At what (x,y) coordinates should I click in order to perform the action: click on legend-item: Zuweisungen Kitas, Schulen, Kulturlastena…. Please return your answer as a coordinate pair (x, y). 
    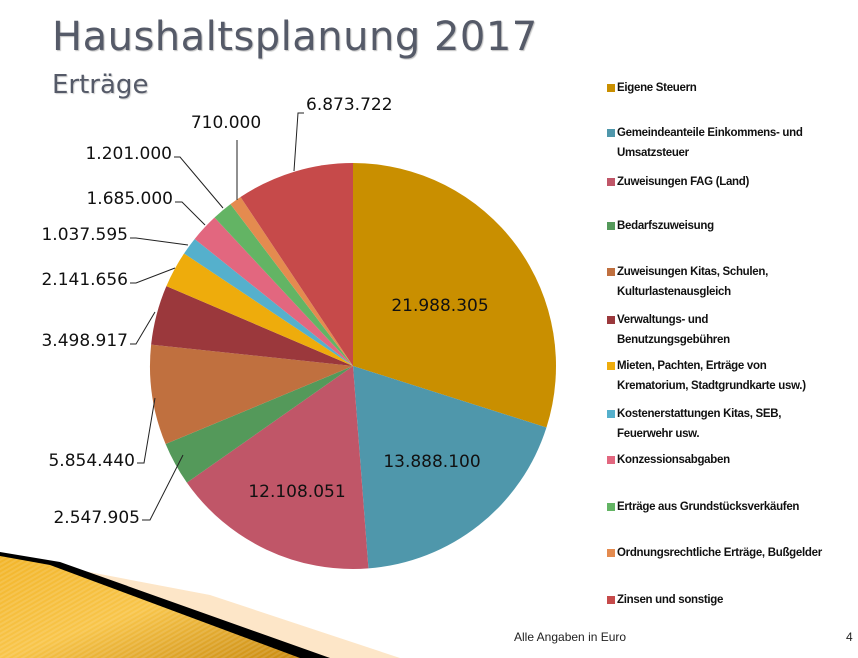
    Looking at the image, I should click on (732, 282).